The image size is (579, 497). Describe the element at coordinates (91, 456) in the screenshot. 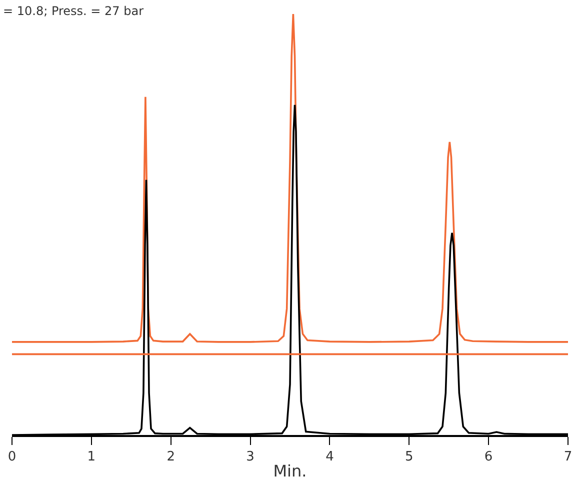

I see `x-tick-label: 1` at that location.